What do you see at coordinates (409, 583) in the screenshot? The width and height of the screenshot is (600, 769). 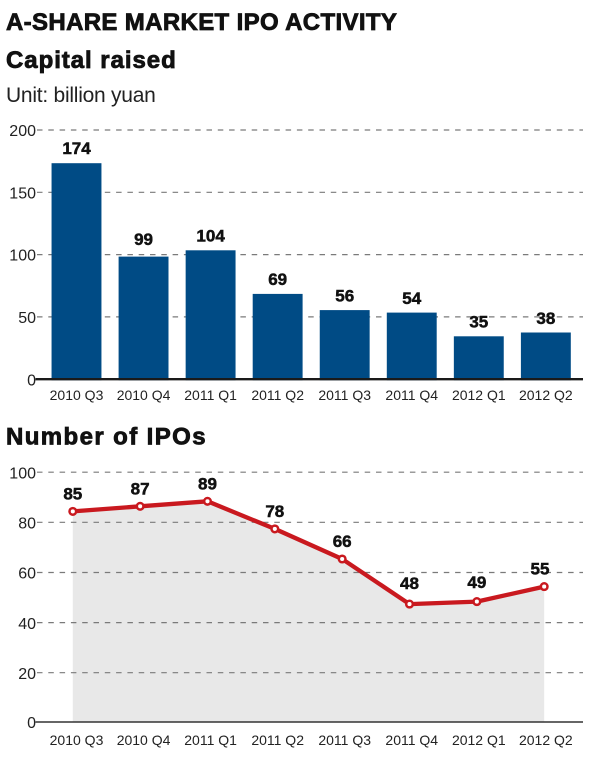 I see `svg-text: 48` at bounding box center [409, 583].